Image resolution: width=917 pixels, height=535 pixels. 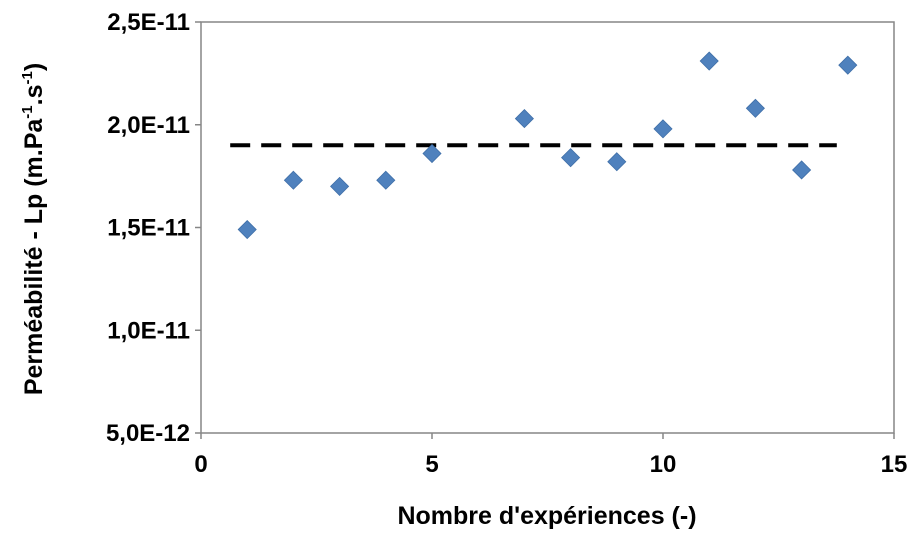 I want to click on y-axis-title-sup2: -1, so click(x=27, y=77).